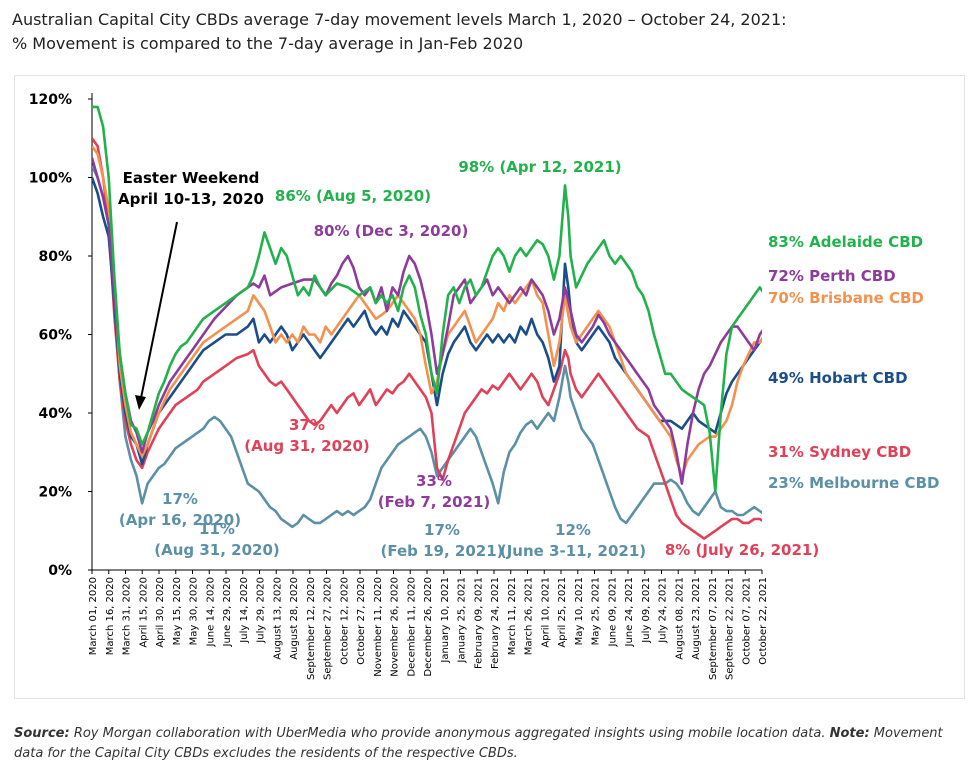 This screenshot has height=772, width=969. What do you see at coordinates (191, 199) in the screenshot?
I see `annotation-easter: April 10-13, 2020` at bounding box center [191, 199].